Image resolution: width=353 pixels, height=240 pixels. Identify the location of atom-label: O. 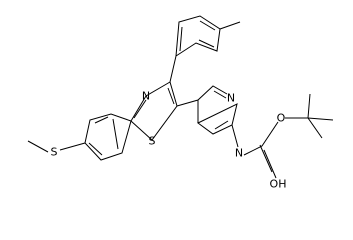
(281, 118).